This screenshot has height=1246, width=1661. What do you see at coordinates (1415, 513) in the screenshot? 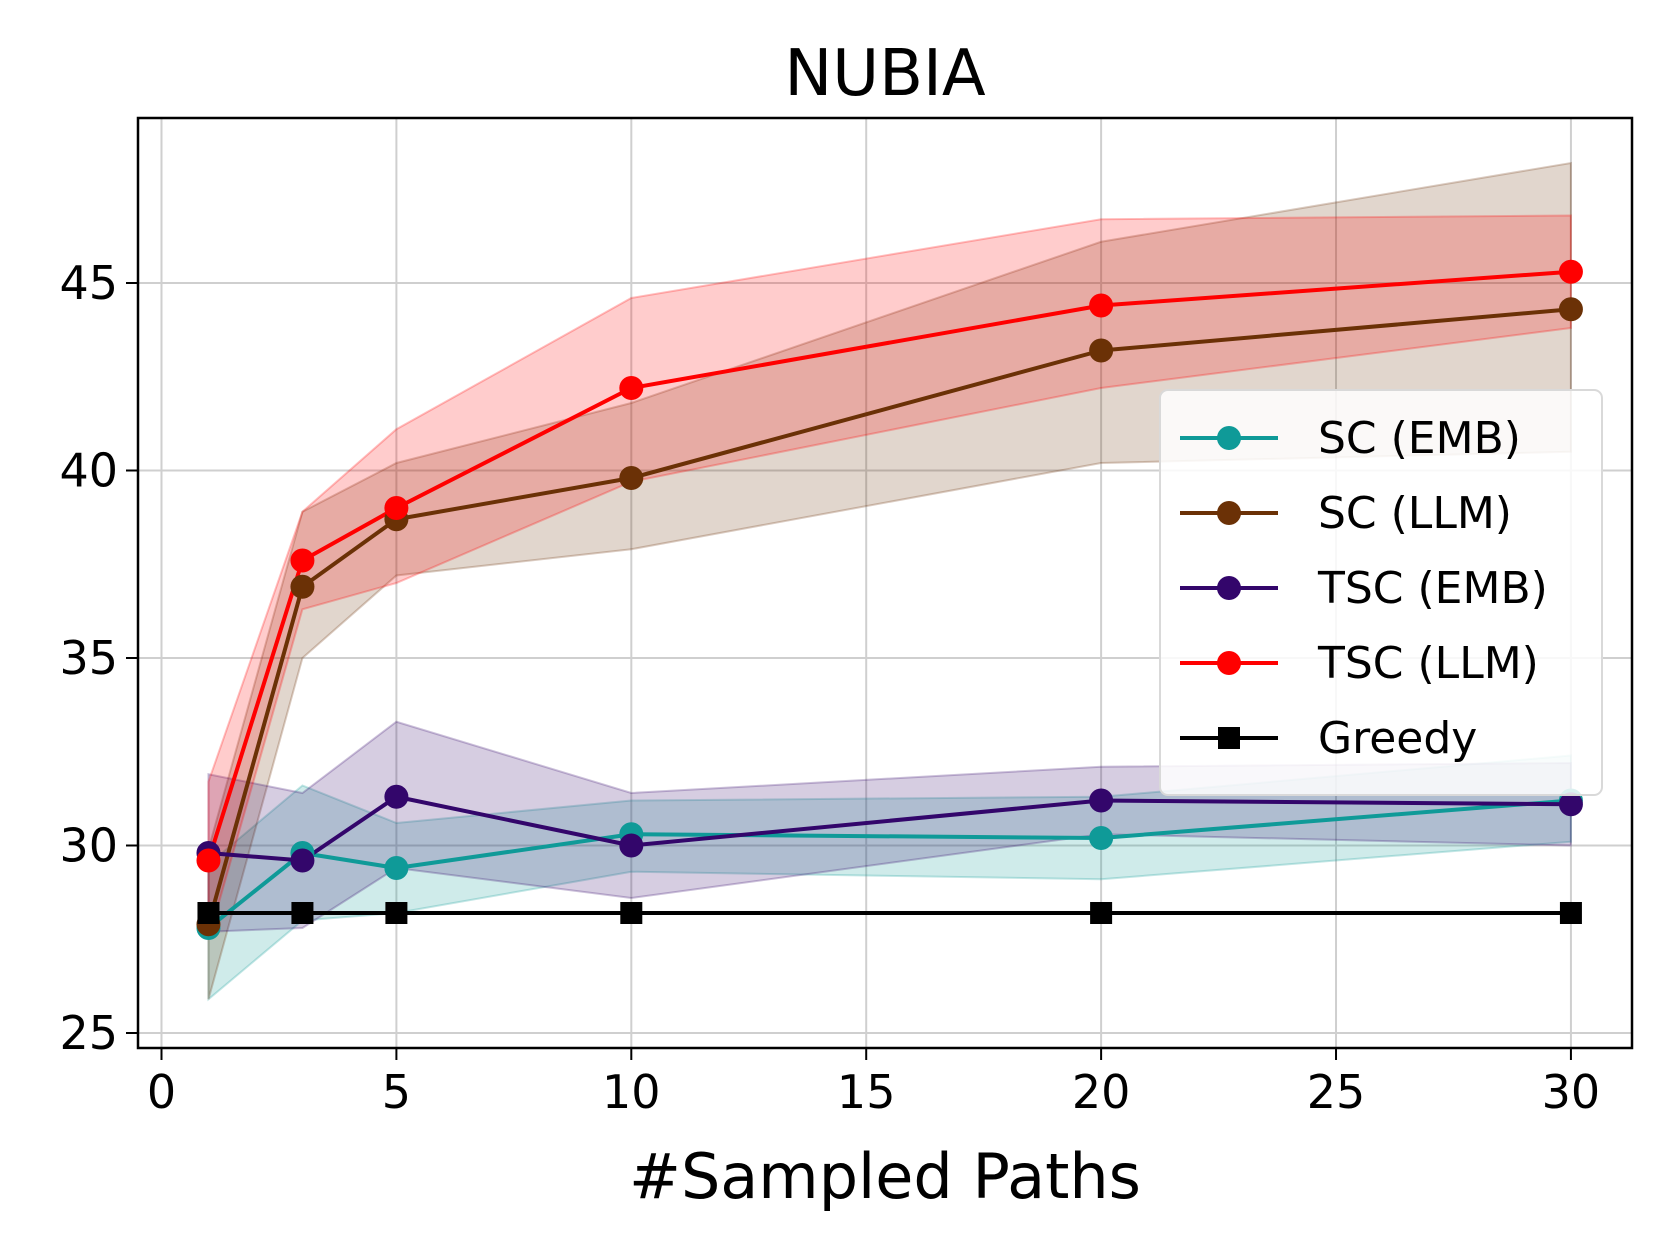
I see `sc-llm-legend-label: SC (LLM)` at bounding box center [1415, 513].